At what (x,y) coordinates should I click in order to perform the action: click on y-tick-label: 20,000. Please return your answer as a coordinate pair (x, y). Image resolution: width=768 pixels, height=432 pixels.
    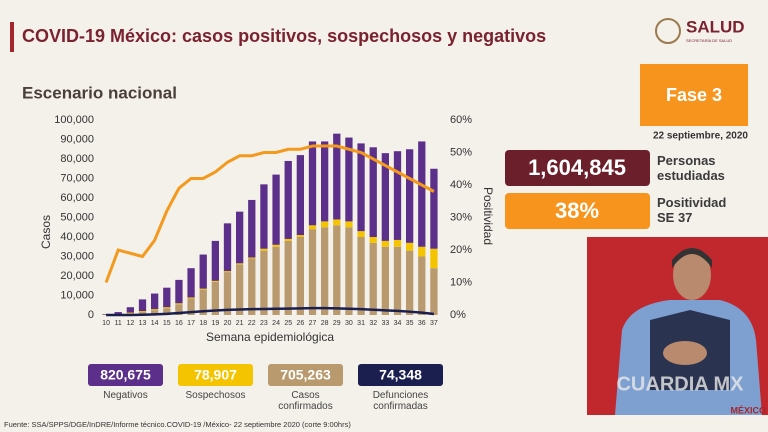
    Looking at the image, I should click on (77, 276).